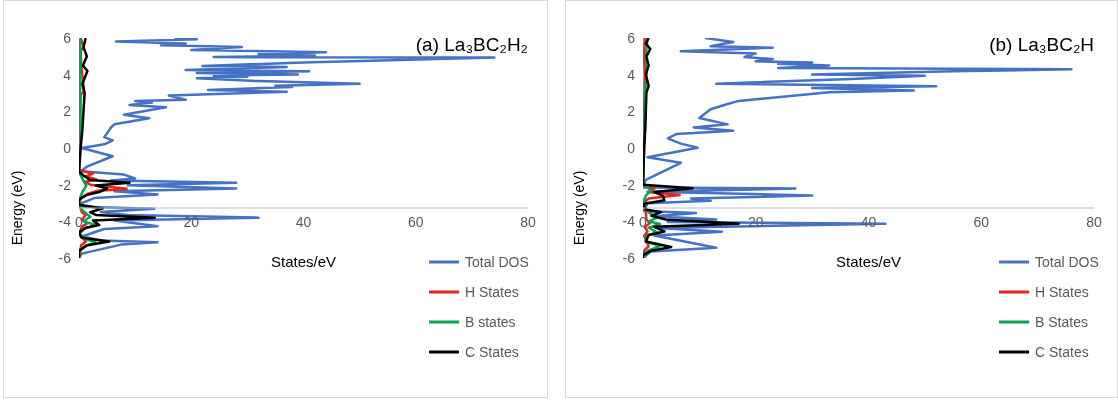 The width and height of the screenshot is (1118, 401). What do you see at coordinates (755, 222) in the screenshot?
I see `x-tick-label: 20` at bounding box center [755, 222].